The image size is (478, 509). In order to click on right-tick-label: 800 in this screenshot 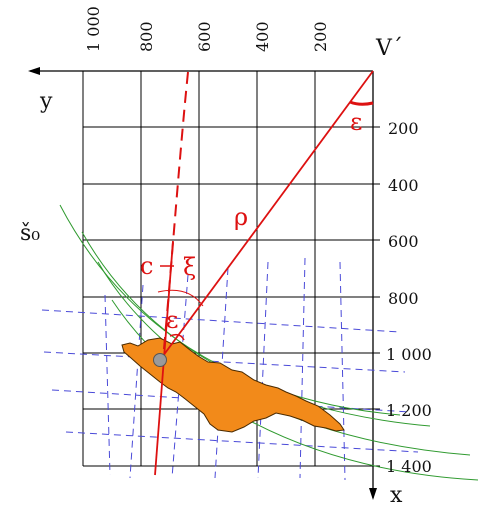, I will do `click(403, 298)`.